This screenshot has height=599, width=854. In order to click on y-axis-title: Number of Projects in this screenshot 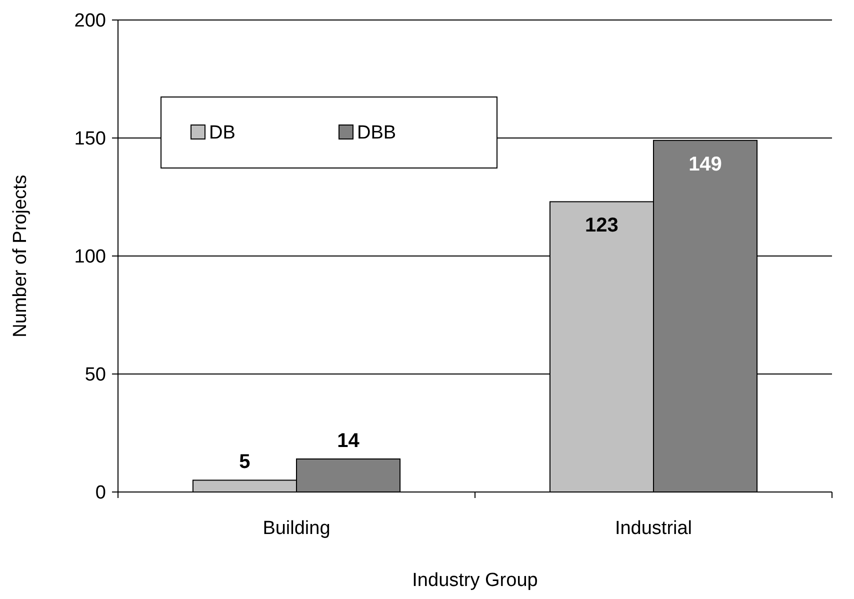, I will do `click(20, 256)`.